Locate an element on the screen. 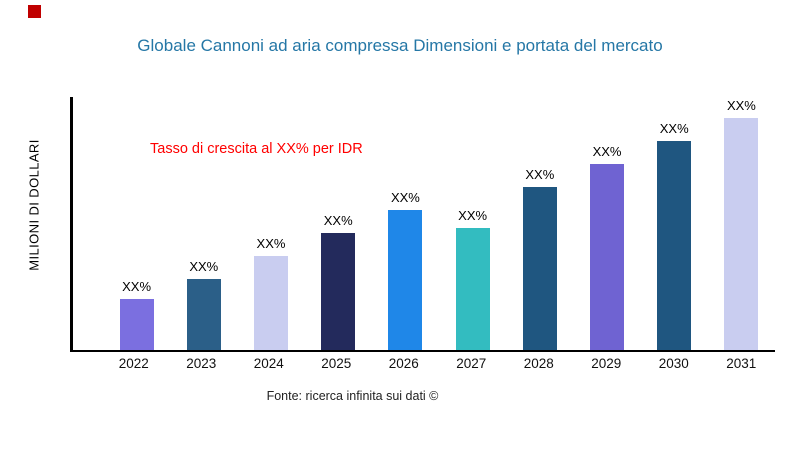  bar-group-2027: XX% is located at coordinates (472, 279).